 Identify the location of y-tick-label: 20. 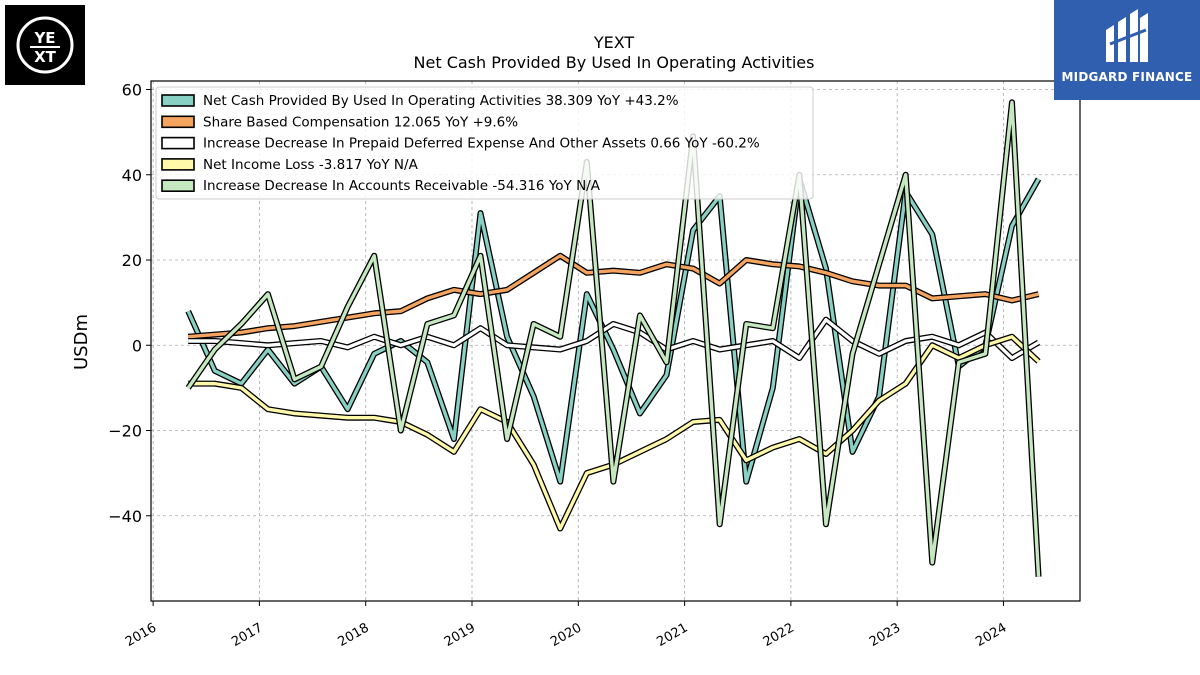
(132, 260).